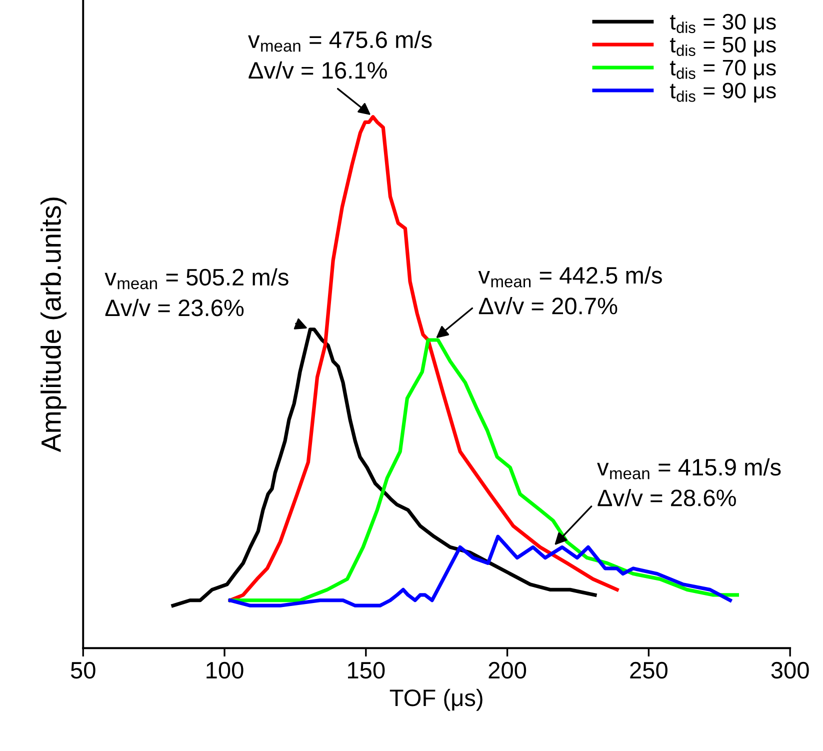 The image size is (823, 751). What do you see at coordinates (340, 54) in the screenshot?
I see `annotation: v$_{mean}$ = 475.6 m/s Δv/v = 16.1%` at bounding box center [340, 54].